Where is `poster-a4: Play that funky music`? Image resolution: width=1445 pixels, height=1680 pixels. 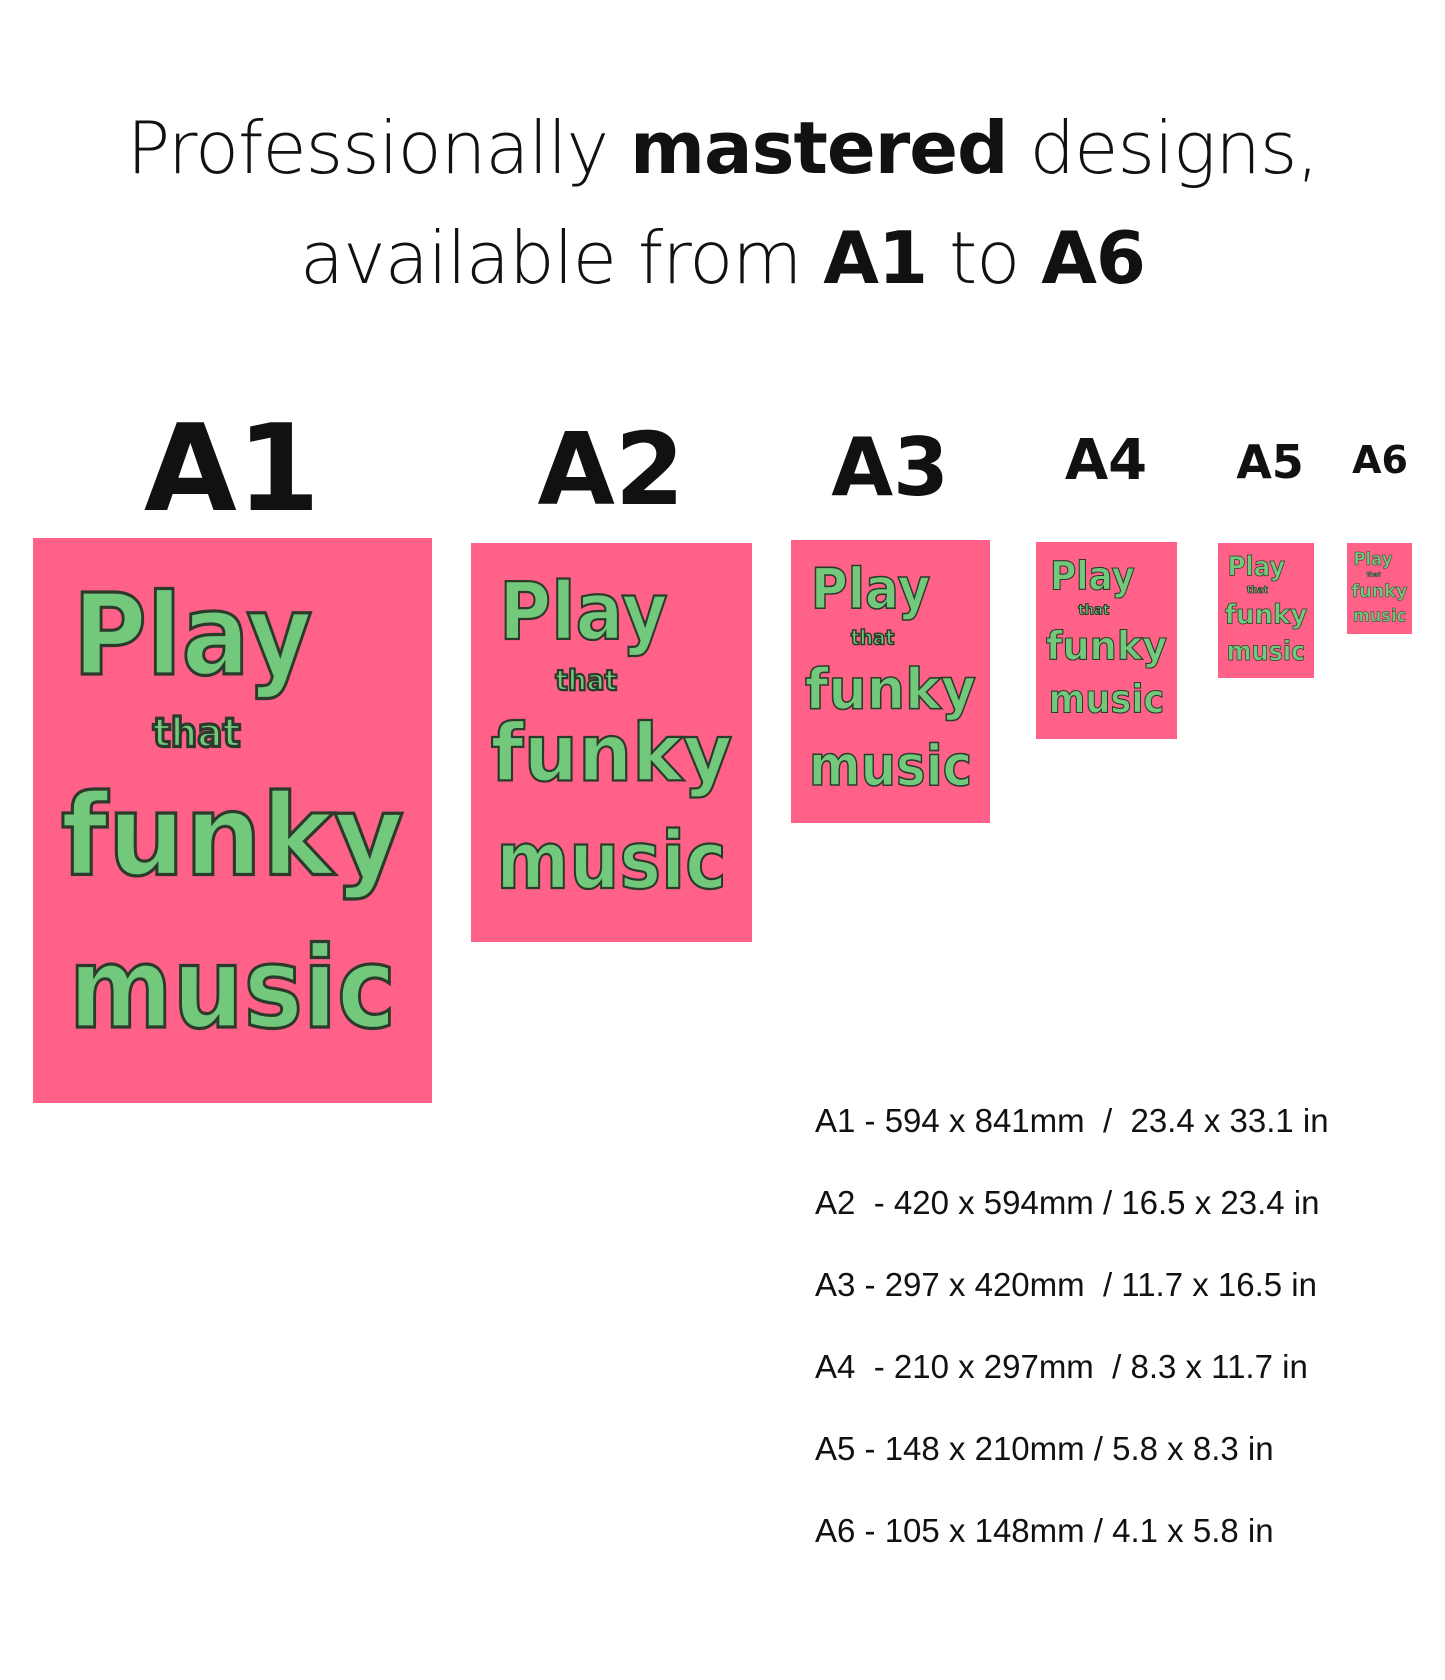 poster-a4: Play that funky music is located at coordinates (1106, 640).